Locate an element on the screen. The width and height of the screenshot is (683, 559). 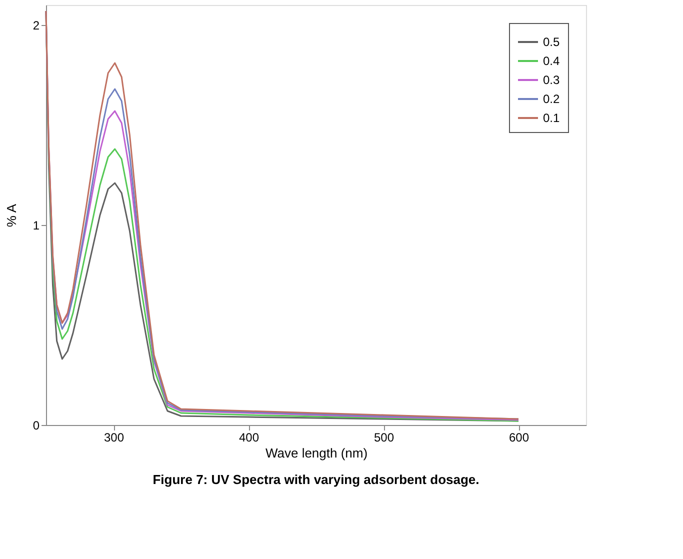
legend-label: 0.4 is located at coordinates (551, 61).